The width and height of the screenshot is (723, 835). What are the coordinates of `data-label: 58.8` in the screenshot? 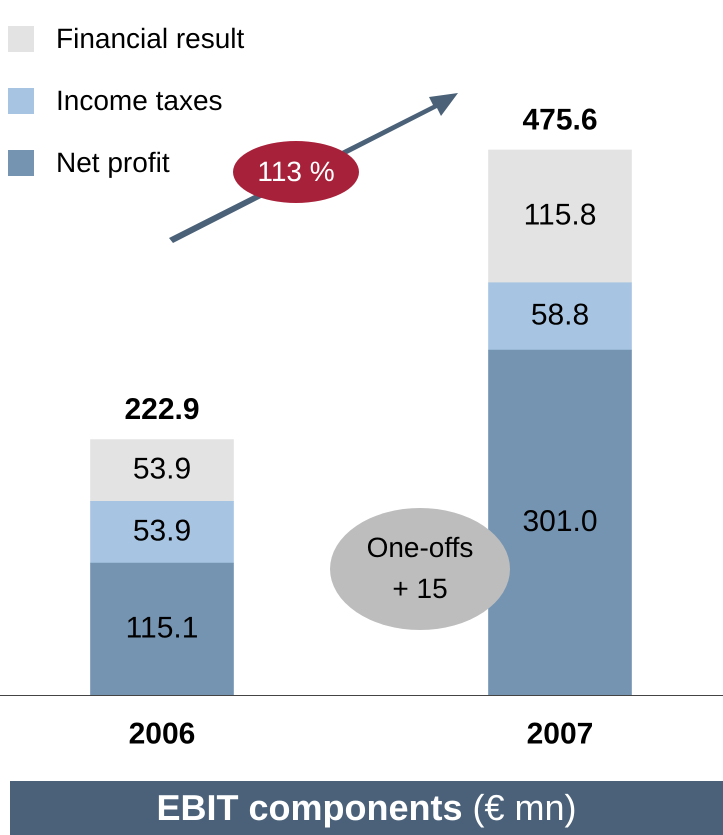 It's located at (560, 315).